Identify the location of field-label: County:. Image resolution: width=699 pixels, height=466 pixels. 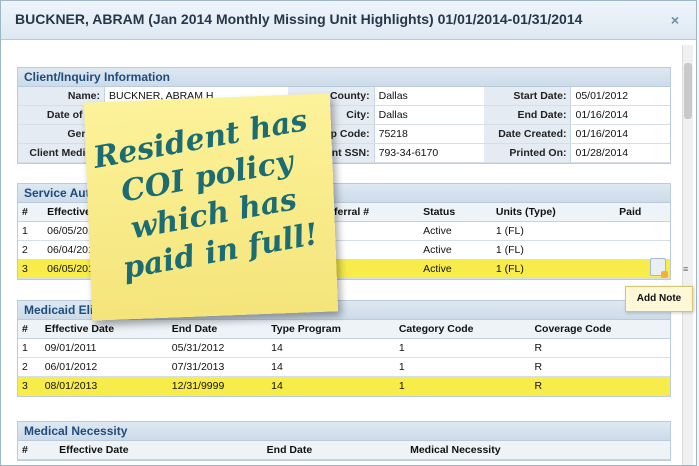
(331, 96).